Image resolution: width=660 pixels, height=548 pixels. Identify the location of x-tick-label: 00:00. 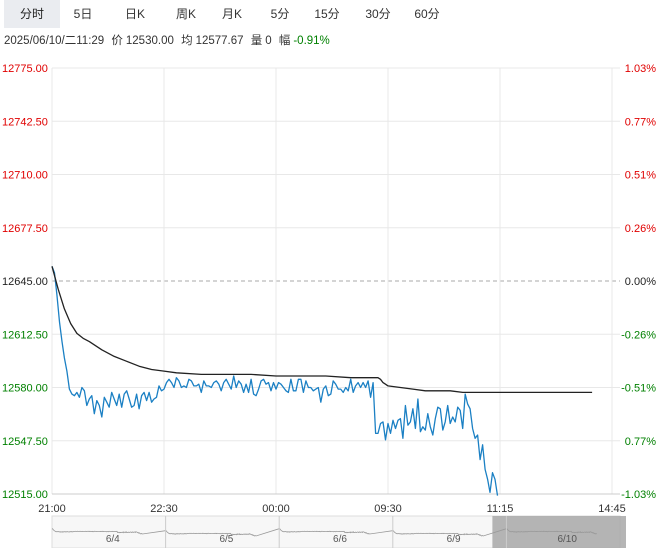
(276, 509).